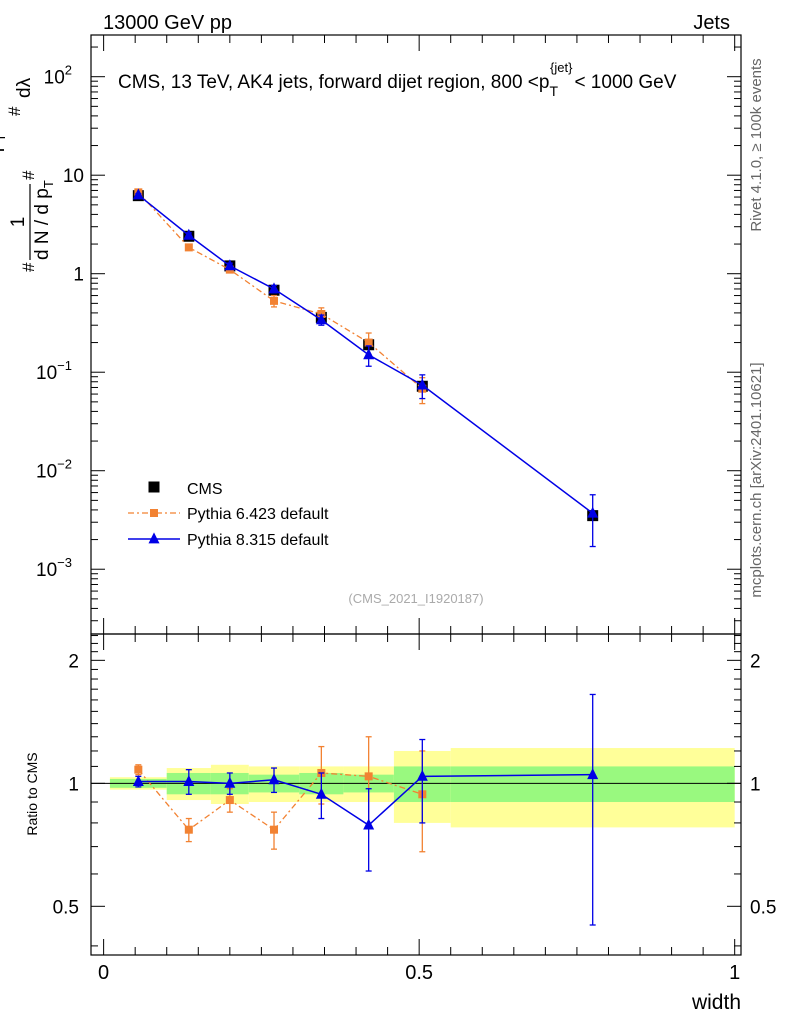 This screenshot has height=1024, width=786. Describe the element at coordinates (756, 479) in the screenshot. I see `side-mcplots-label: mcplots.cern.ch [arXiv:2401.10621]` at that location.